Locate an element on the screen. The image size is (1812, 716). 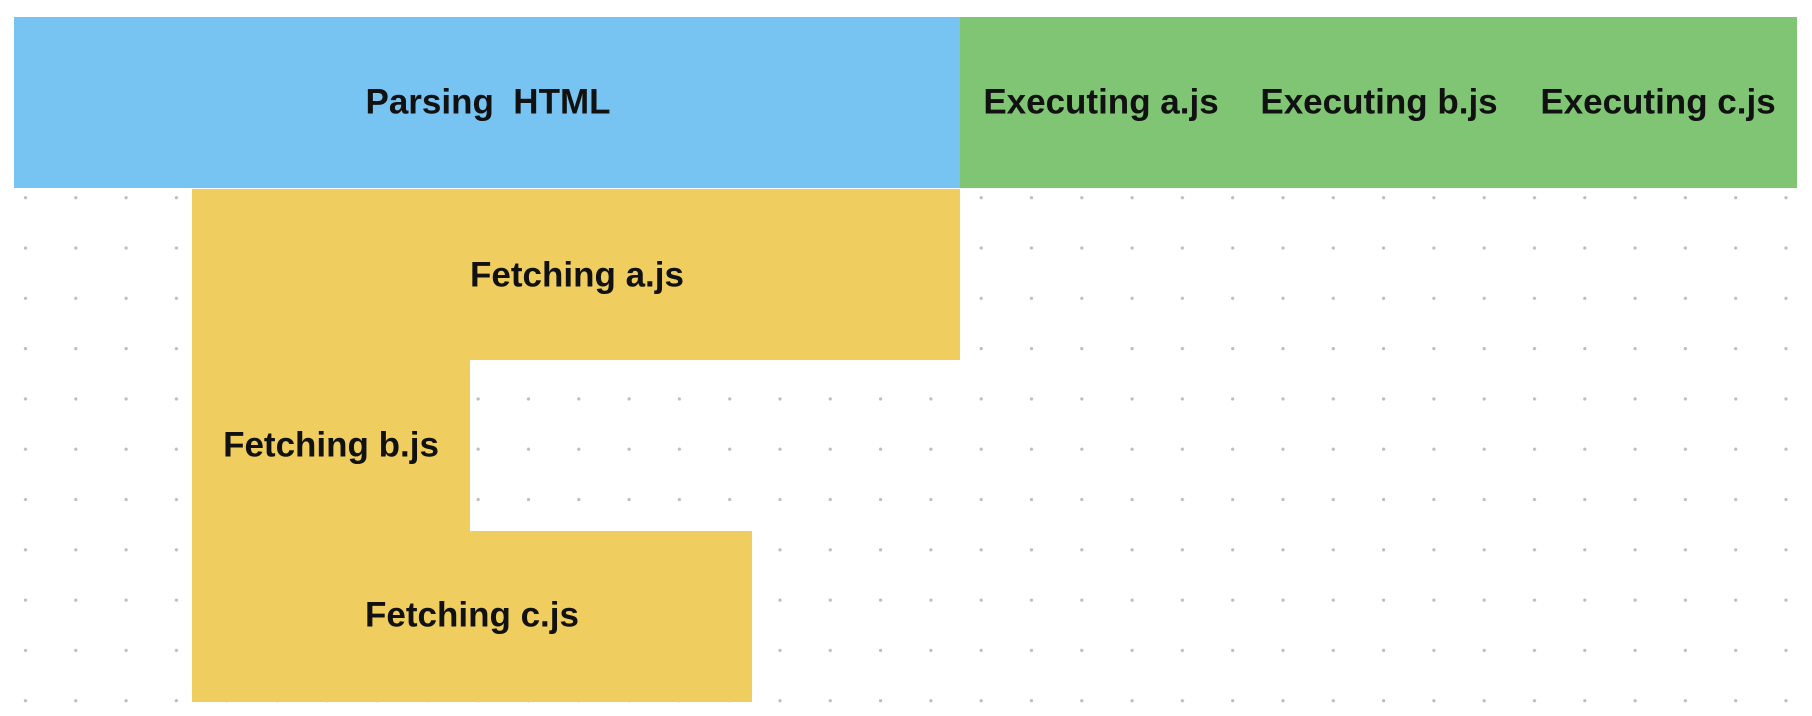
parsing-label: Parsing HTML is located at coordinates (487, 101).